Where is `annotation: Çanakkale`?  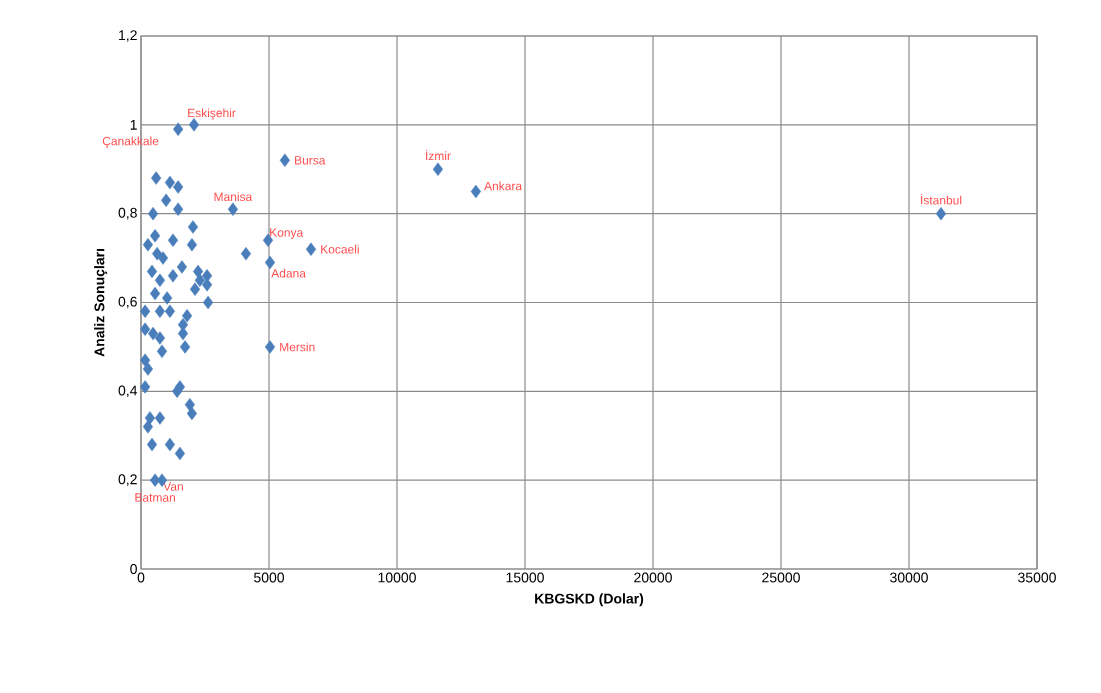 annotation: Çanakkale is located at coordinates (130, 142).